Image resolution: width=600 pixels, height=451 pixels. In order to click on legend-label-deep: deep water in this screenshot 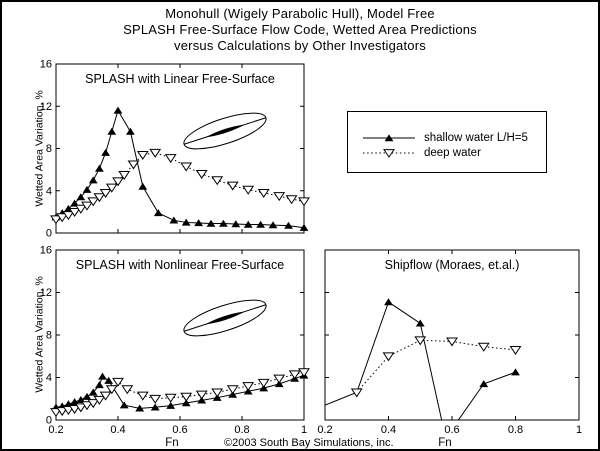, I will do `click(452, 153)`.